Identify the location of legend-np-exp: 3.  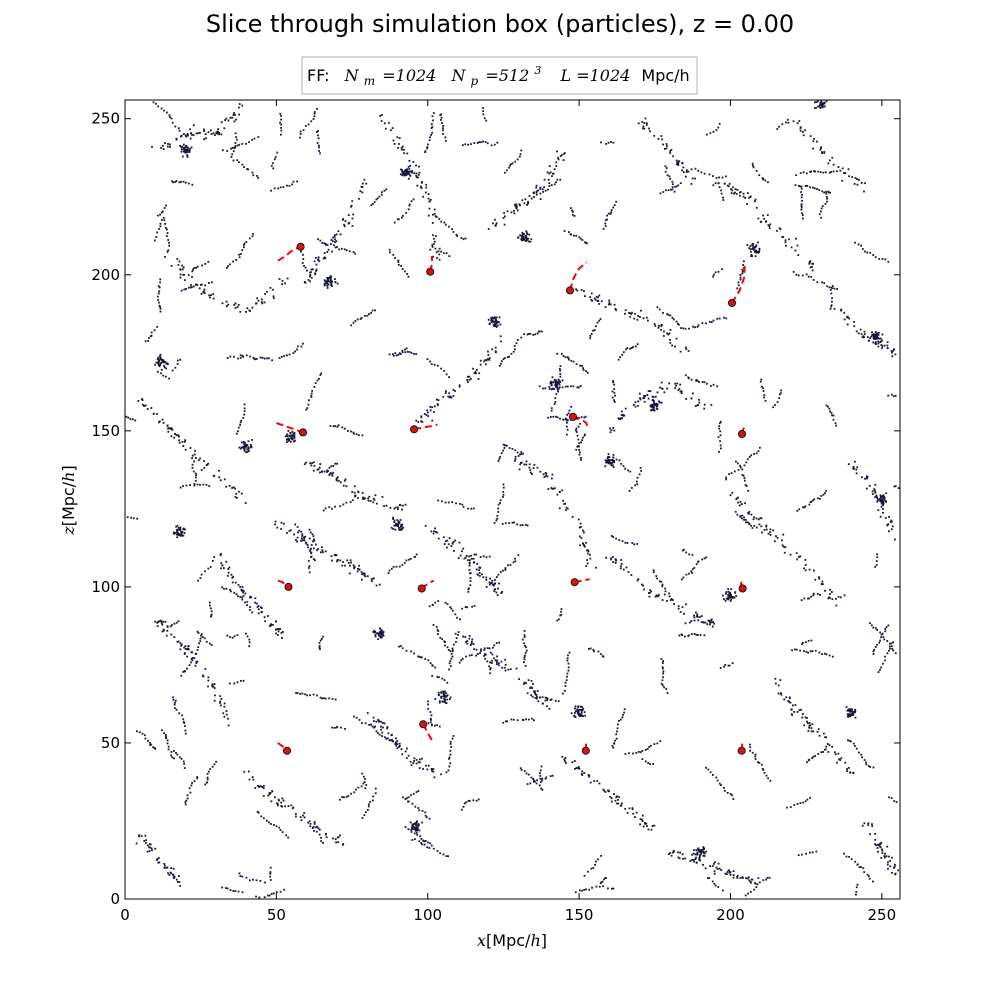
(537, 70).